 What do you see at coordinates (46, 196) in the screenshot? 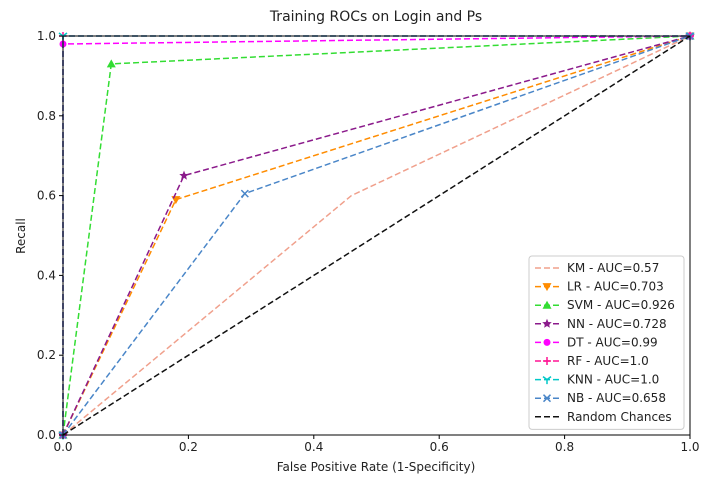
I see `y-tick-label: 0.6` at bounding box center [46, 196].